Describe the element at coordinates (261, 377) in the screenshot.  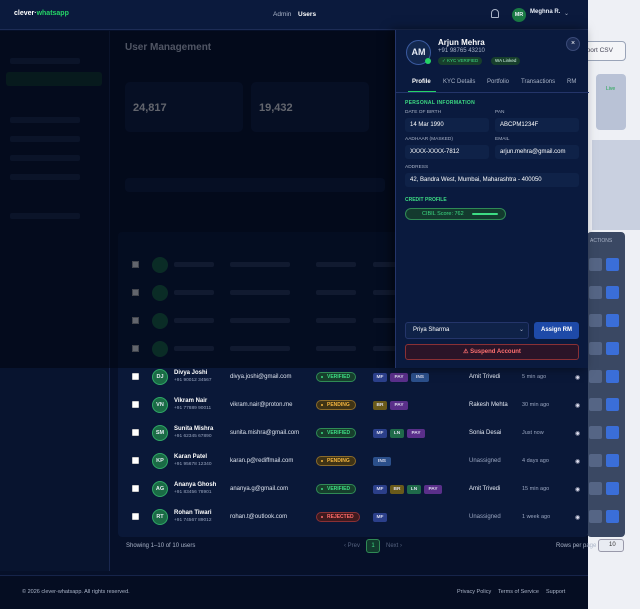
I see `email: divya.joshi@gmail.com` at that location.